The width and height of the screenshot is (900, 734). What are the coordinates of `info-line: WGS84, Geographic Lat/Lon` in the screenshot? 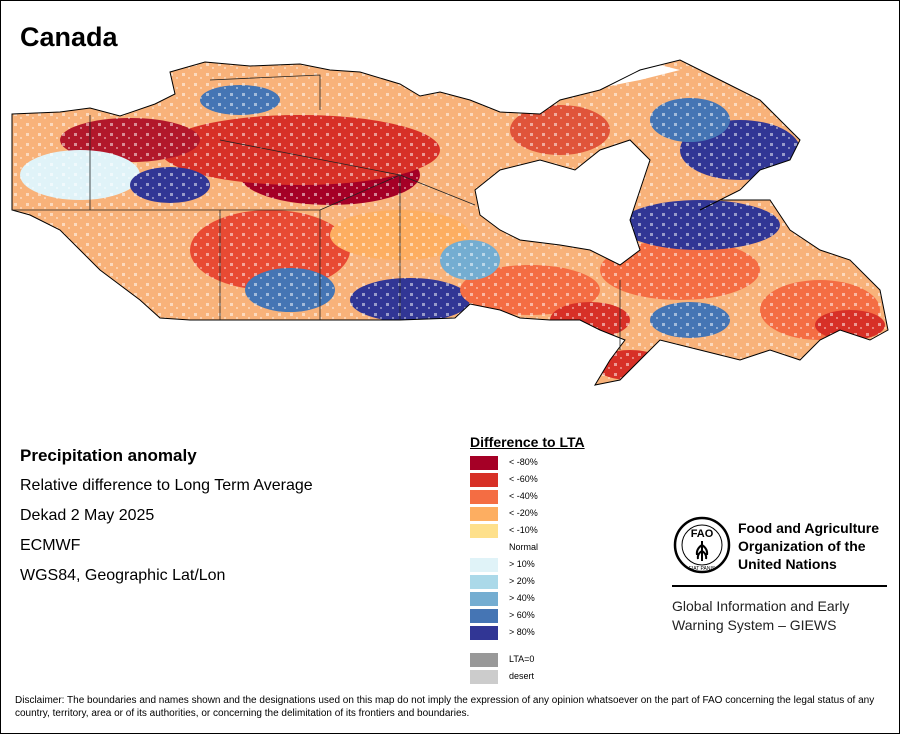 It's located at (123, 575).